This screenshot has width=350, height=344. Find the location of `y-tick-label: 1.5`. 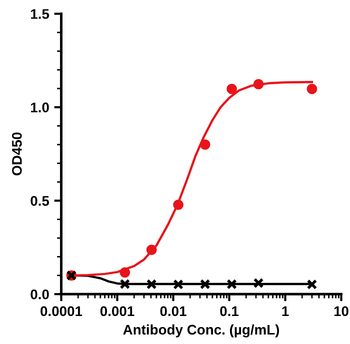

y-tick-label: 1.5 is located at coordinates (40, 14).